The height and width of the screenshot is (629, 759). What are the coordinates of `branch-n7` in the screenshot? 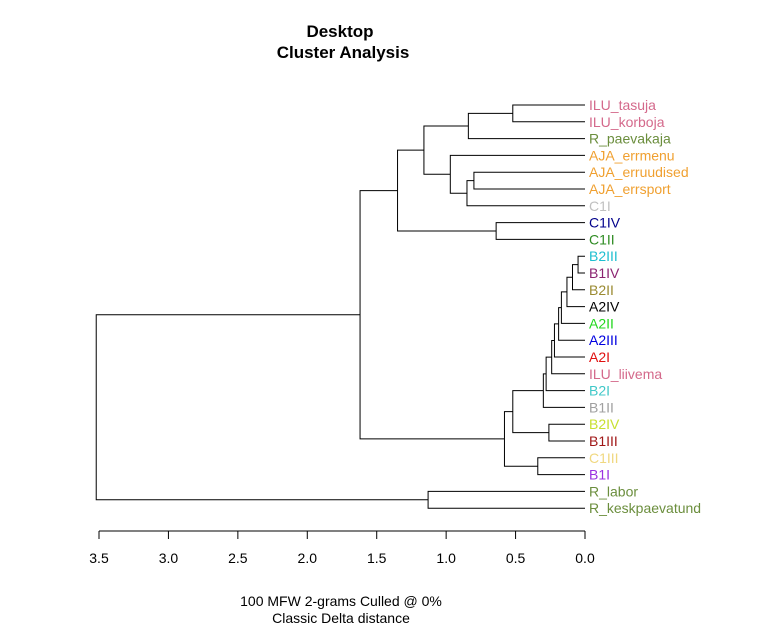 It's located at (540, 231).